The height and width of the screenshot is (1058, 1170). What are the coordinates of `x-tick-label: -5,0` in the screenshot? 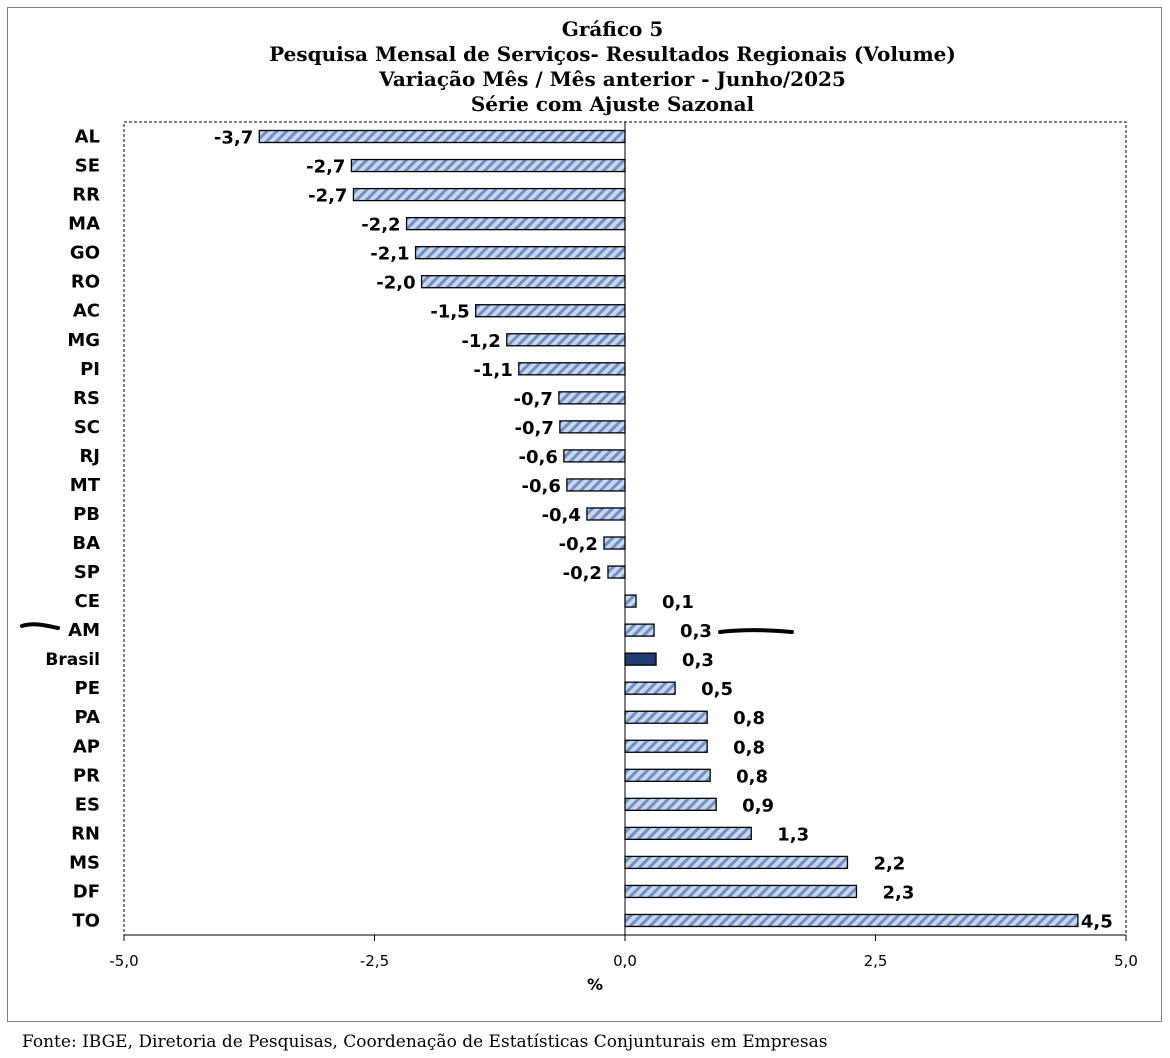 It's located at (123, 961).